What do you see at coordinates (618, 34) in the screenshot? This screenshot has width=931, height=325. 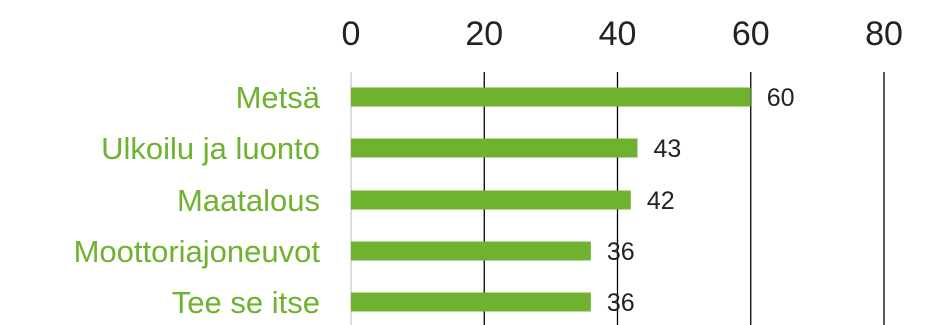 I see `x-tick-label: 40` at bounding box center [618, 34].